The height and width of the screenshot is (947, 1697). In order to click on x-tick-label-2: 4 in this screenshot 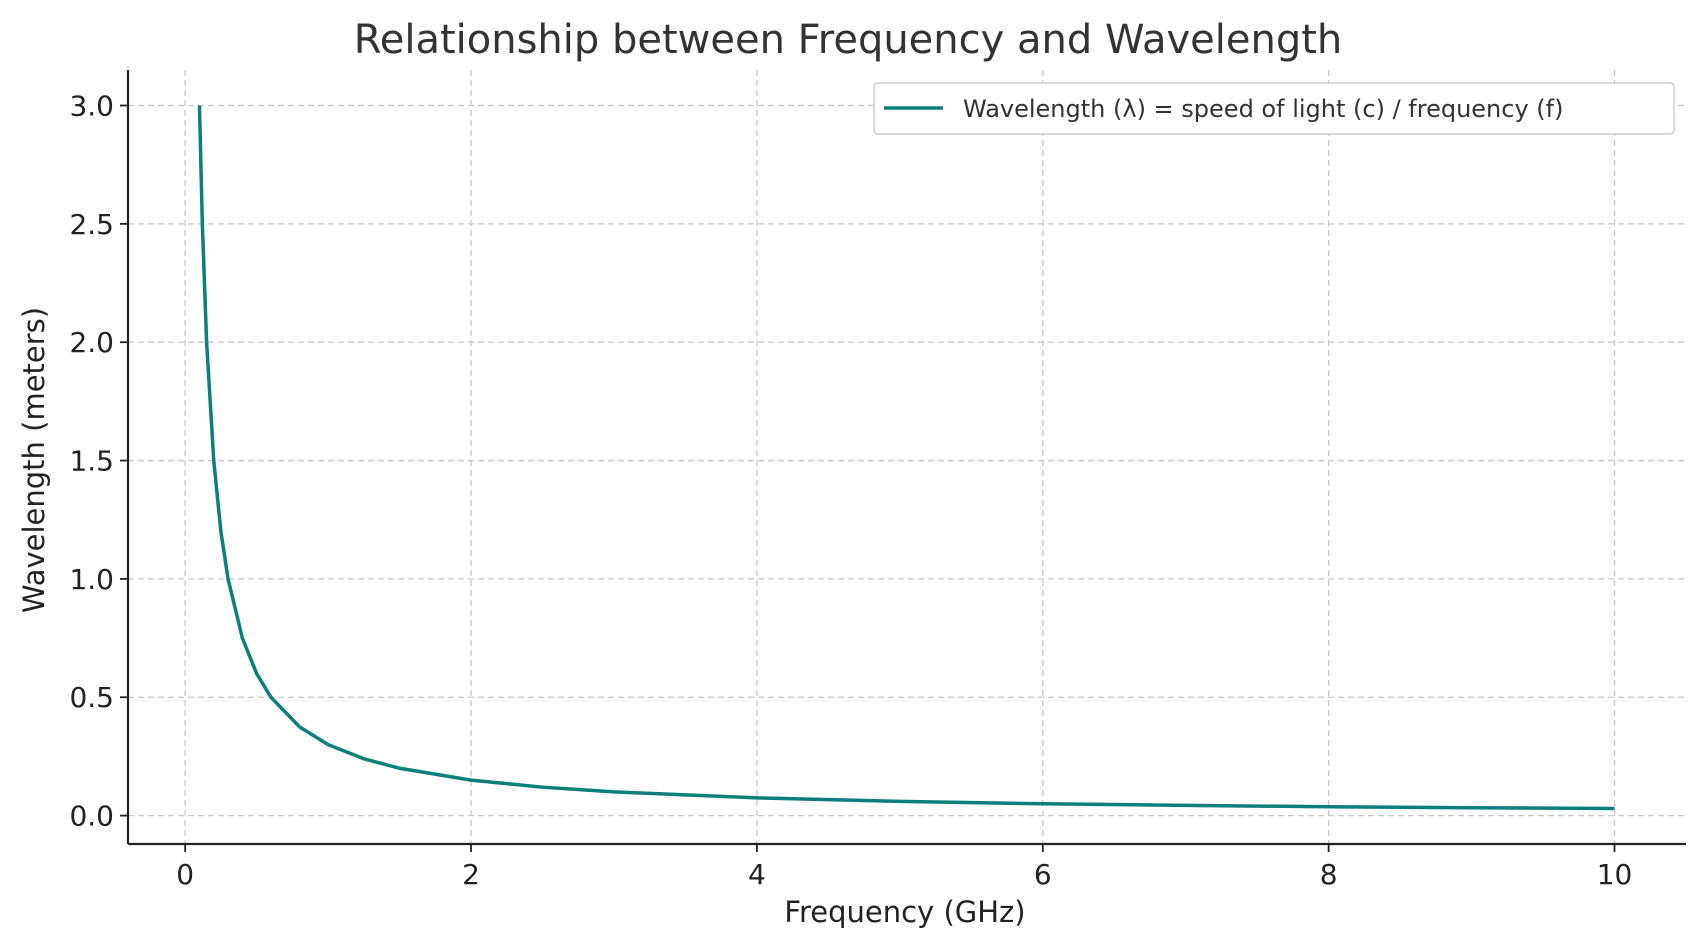, I will do `click(757, 874)`.